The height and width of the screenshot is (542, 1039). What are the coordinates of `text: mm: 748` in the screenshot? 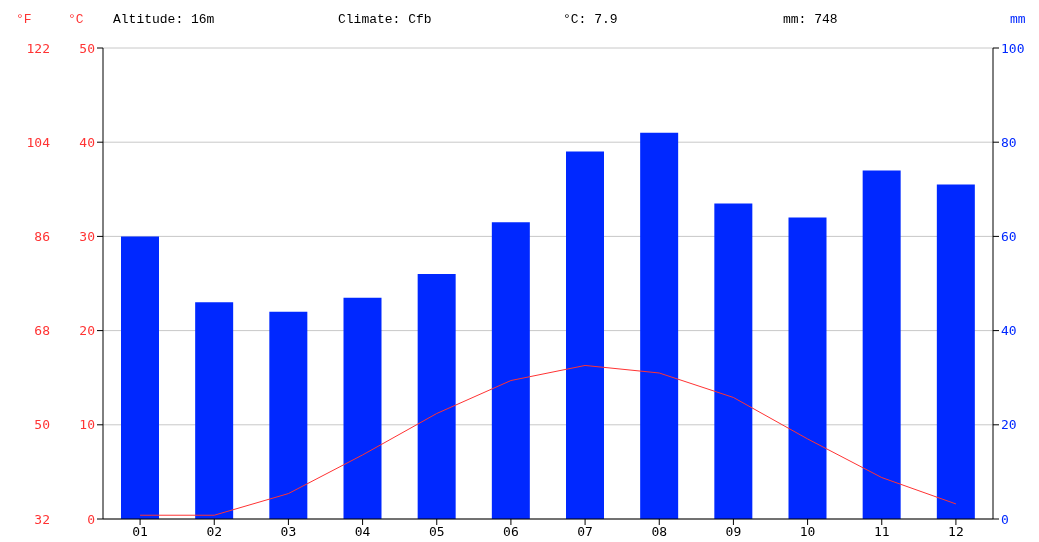 It's located at (810, 19).